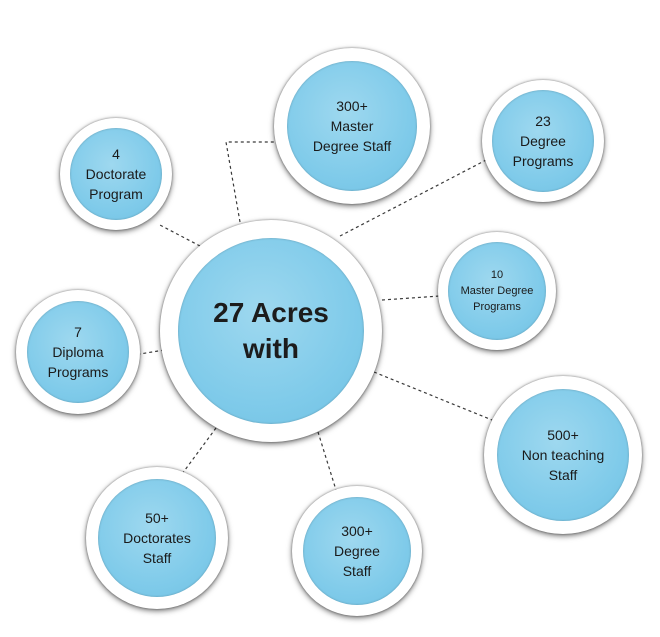 The image size is (660, 637). I want to click on degree-staff-label: 300+ Degree Staff, so click(357, 551).